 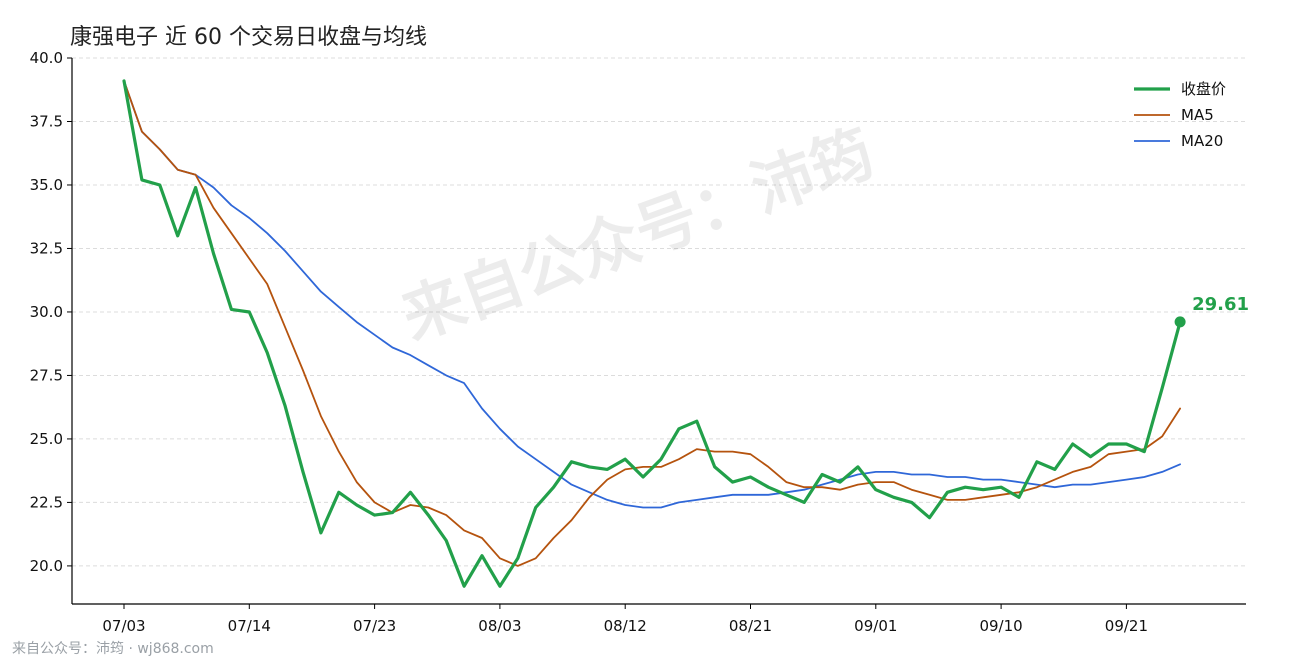 I want to click on legend-label: MA5, so click(x=1197, y=115).